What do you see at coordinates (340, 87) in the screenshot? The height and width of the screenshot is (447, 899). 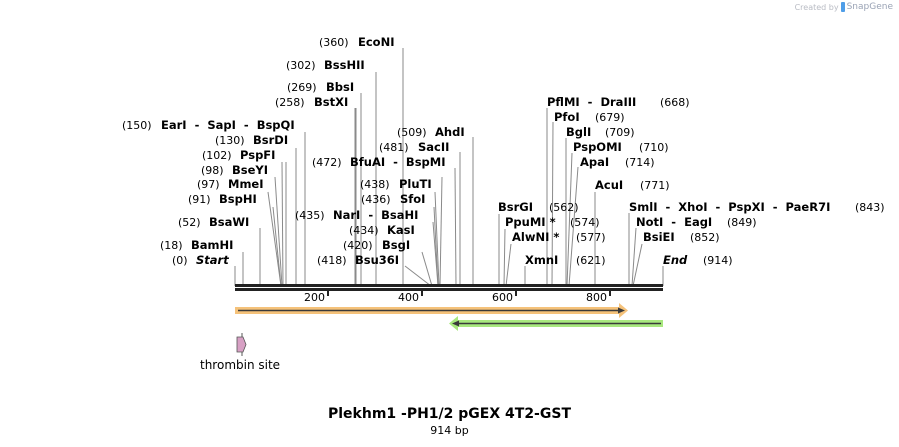 I see `site-bbsi: BbsI` at bounding box center [340, 87].